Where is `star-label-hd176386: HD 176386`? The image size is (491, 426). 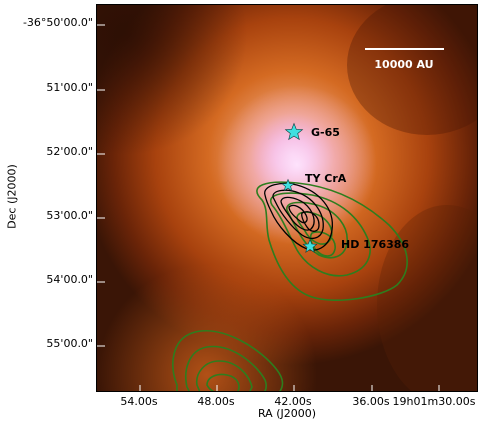
star-label-hd176386: HD 176386 is located at coordinates (375, 244).